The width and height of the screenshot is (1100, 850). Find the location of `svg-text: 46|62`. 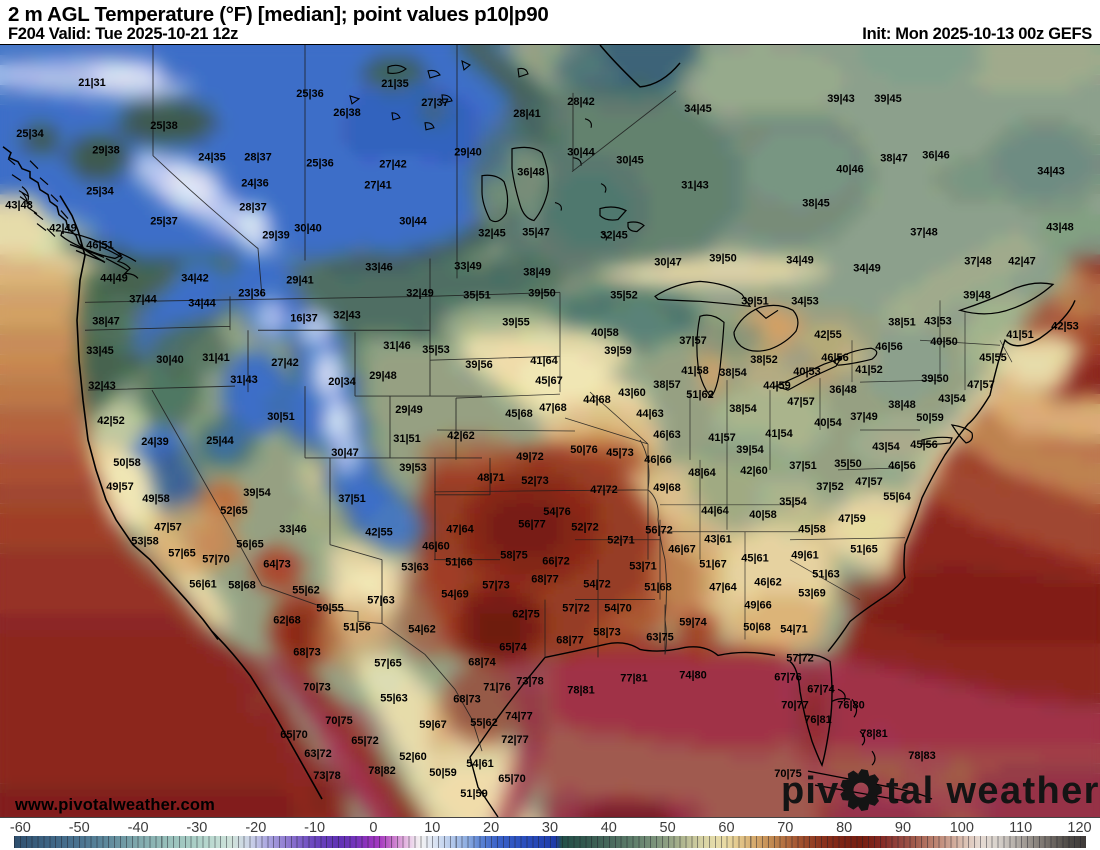

svg-text: 46|62 is located at coordinates (768, 583).